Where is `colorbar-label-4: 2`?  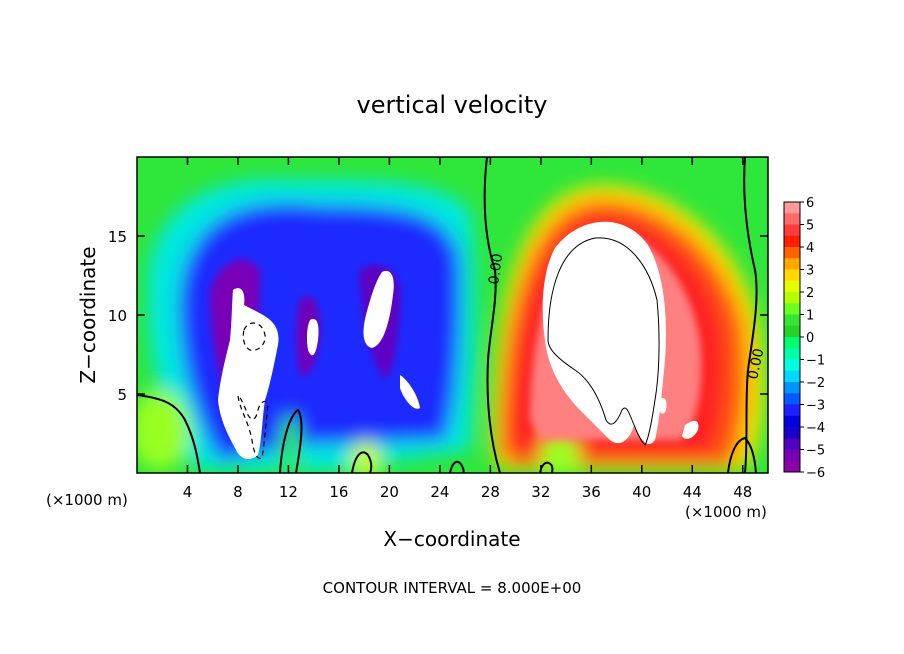
colorbar-label-4: 2 is located at coordinates (810, 293).